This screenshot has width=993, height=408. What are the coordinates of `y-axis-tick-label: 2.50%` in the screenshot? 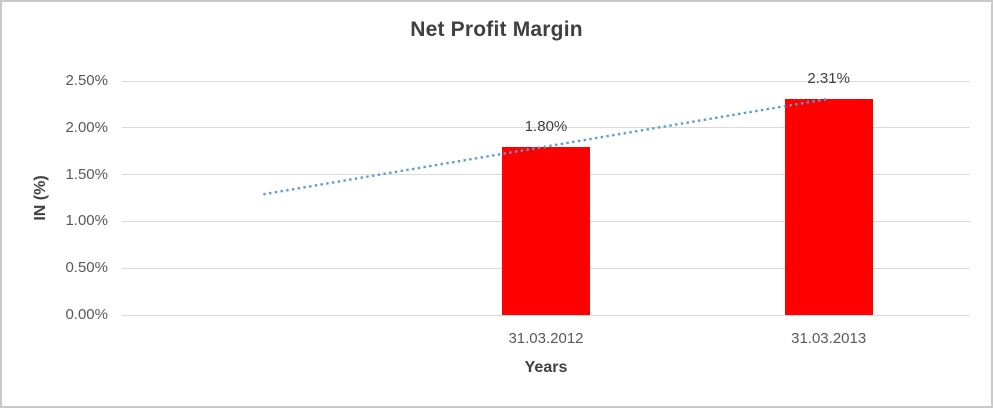 It's located at (86, 80).